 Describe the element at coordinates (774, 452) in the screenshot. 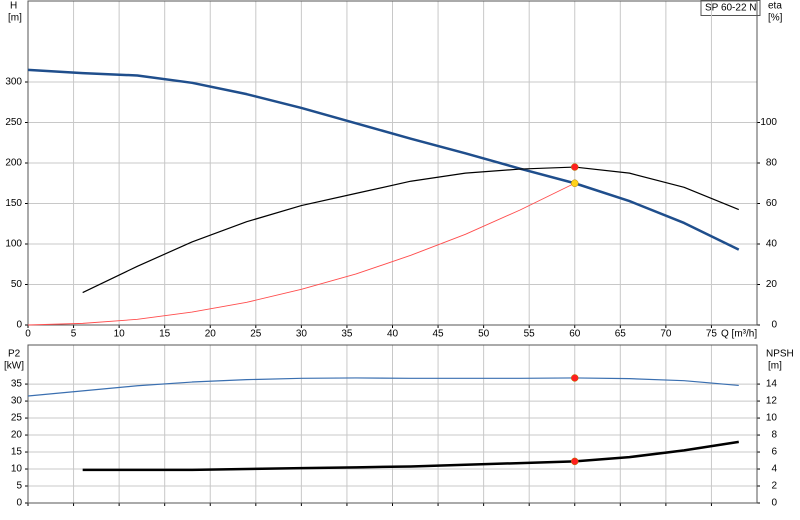

I see `y2-tick-label: 6` at that location.